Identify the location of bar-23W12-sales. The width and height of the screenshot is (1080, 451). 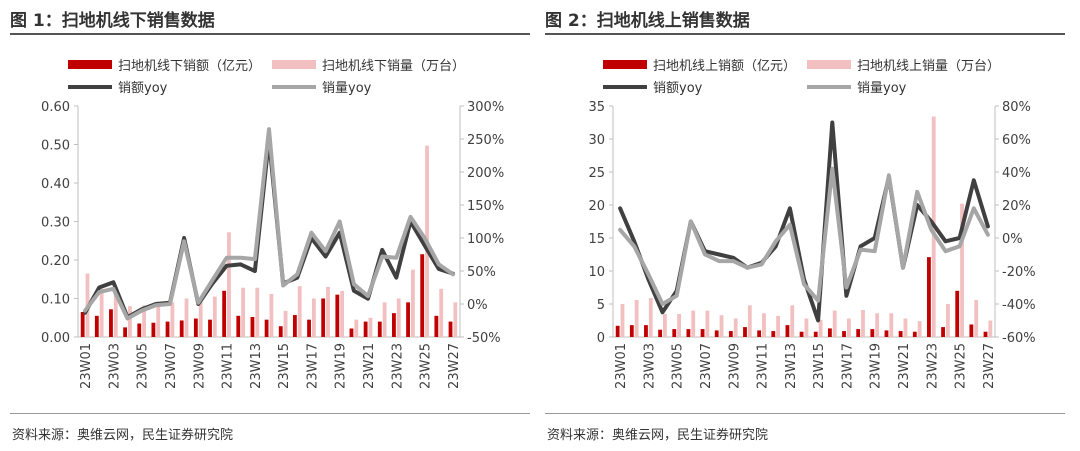
(238, 326).